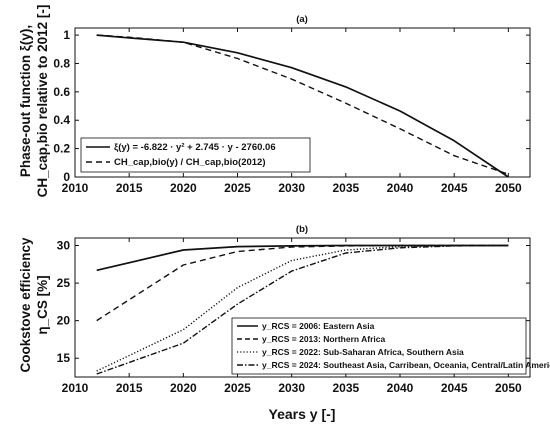  What do you see at coordinates (508, 388) in the screenshot?
I see `panel-b-xtick-label: 2050` at bounding box center [508, 388].